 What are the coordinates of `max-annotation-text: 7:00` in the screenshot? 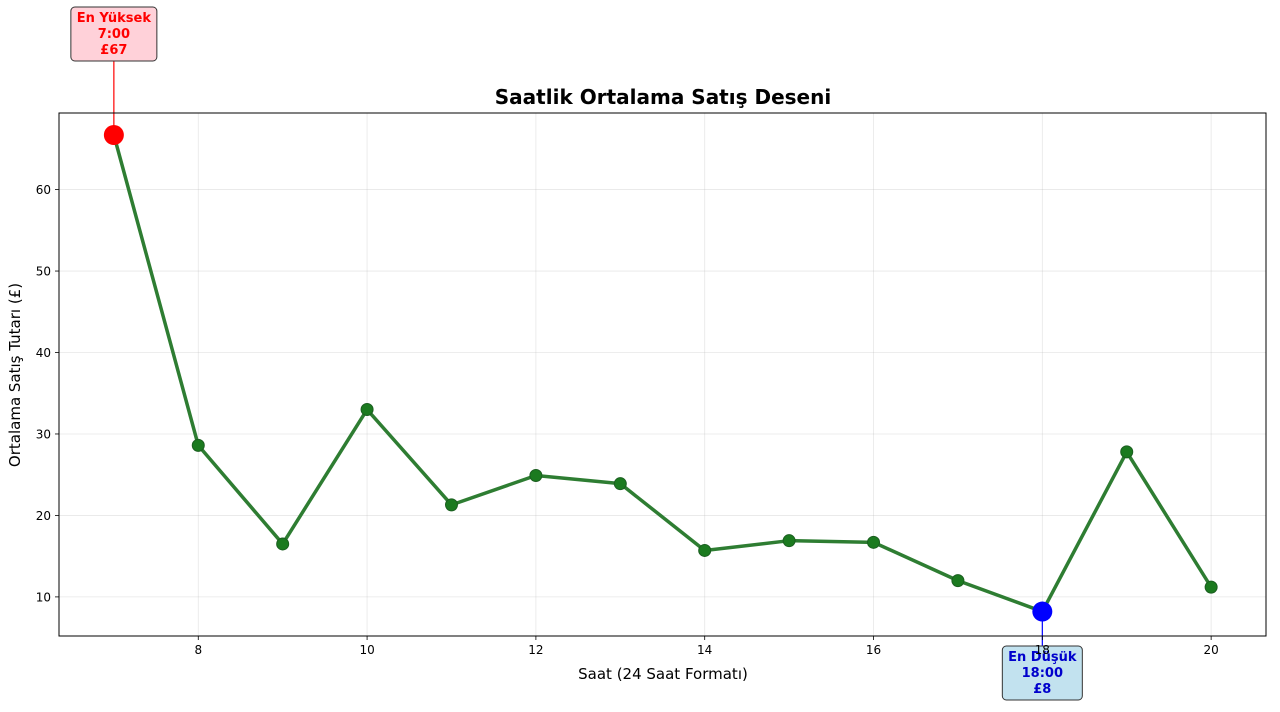 It's located at (114, 34).